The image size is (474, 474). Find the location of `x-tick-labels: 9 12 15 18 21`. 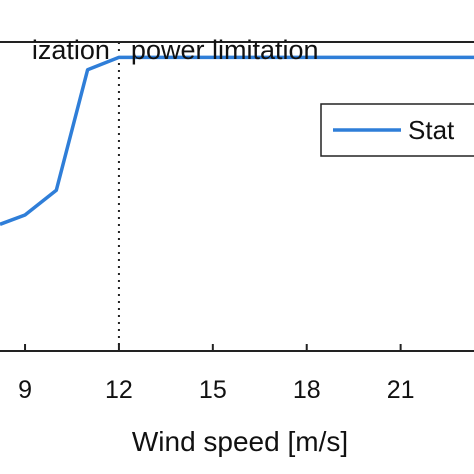

x-tick-labels: 9 12 15 18 21 is located at coordinates (216, 390).